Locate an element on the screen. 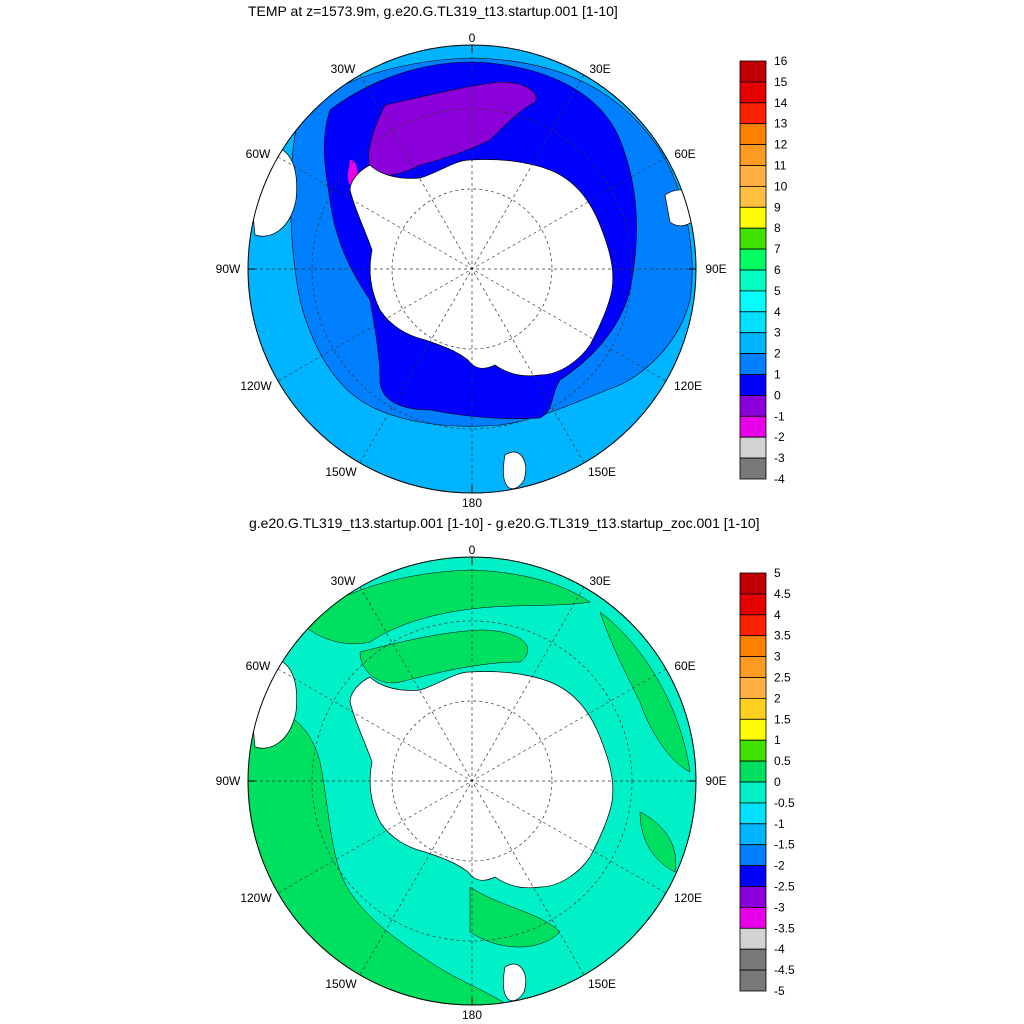 Image resolution: width=1024 pixels, height=1024 pixels. colorbar-label: -4.5 is located at coordinates (784, 970).